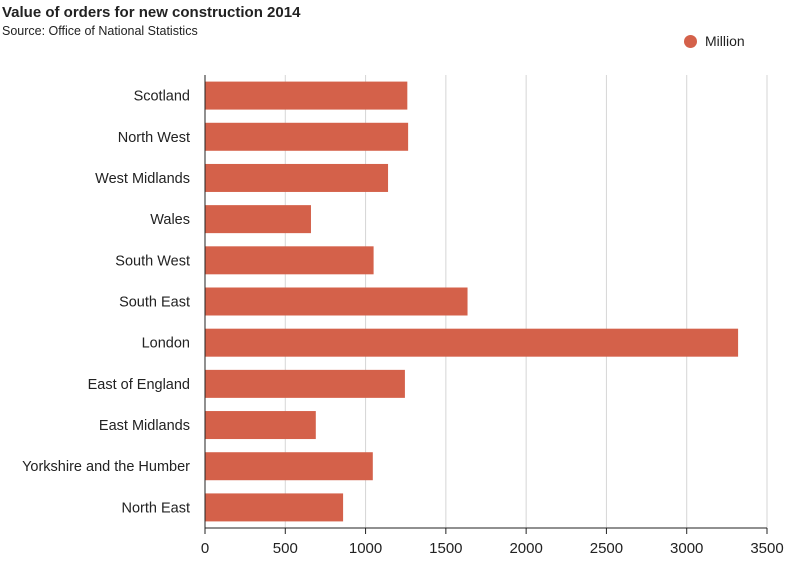 The height and width of the screenshot is (566, 799). I want to click on x-tick-label: 500, so click(285, 548).